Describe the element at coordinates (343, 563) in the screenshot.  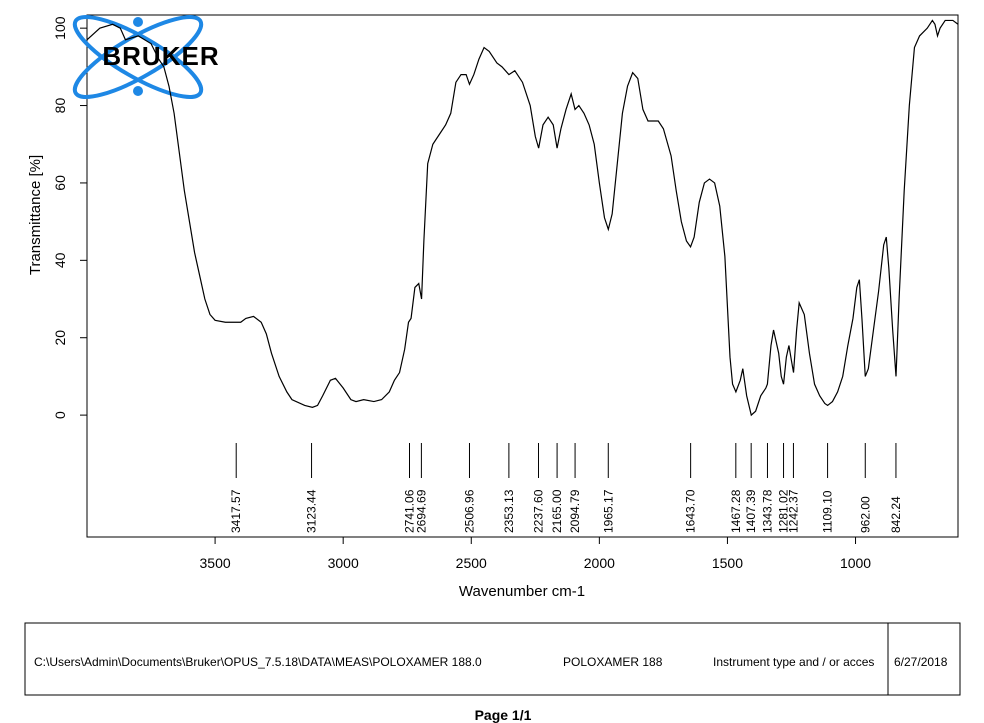
I see `x-tick-label: 3000` at that location.